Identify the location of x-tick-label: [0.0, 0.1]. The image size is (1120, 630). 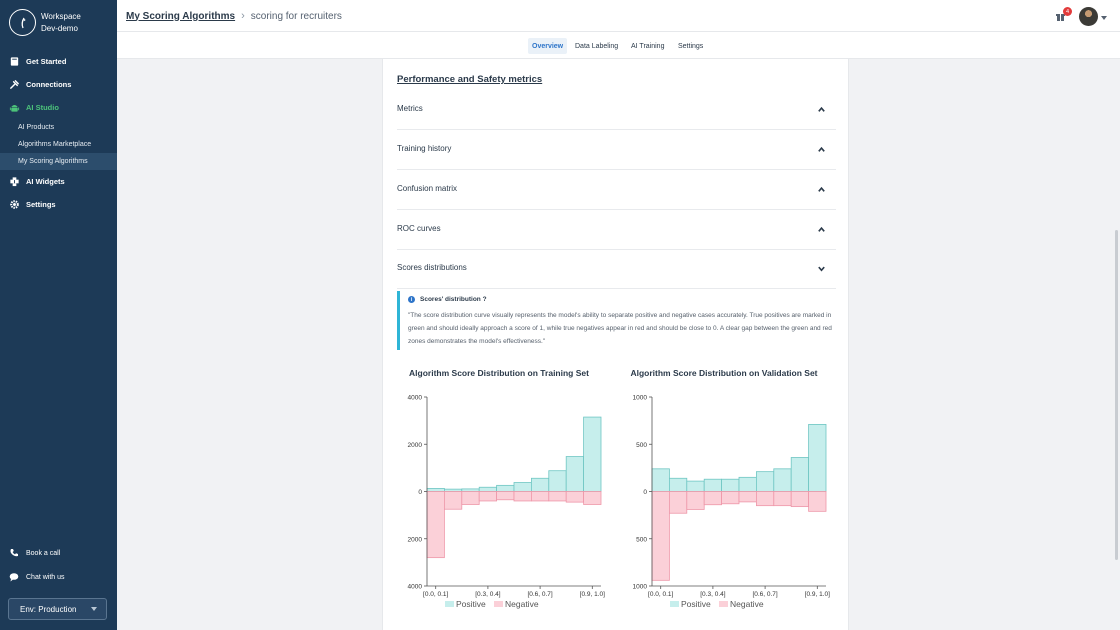
(435, 594).